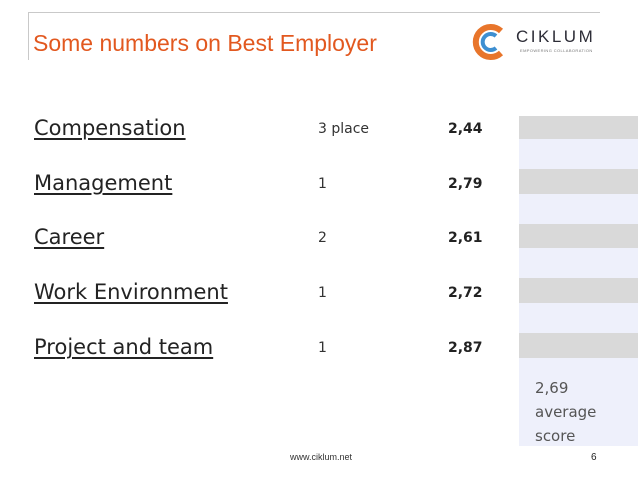 The width and height of the screenshot is (638, 479). What do you see at coordinates (103, 183) in the screenshot?
I see `category-label: Management` at bounding box center [103, 183].